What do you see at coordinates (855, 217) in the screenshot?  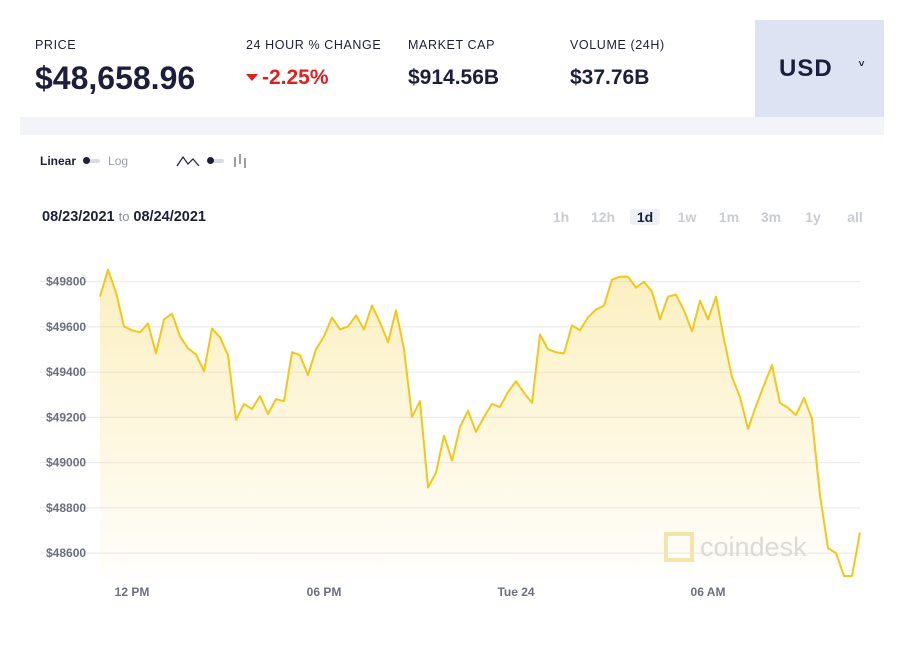 I see `range-button: all` at bounding box center [855, 217].